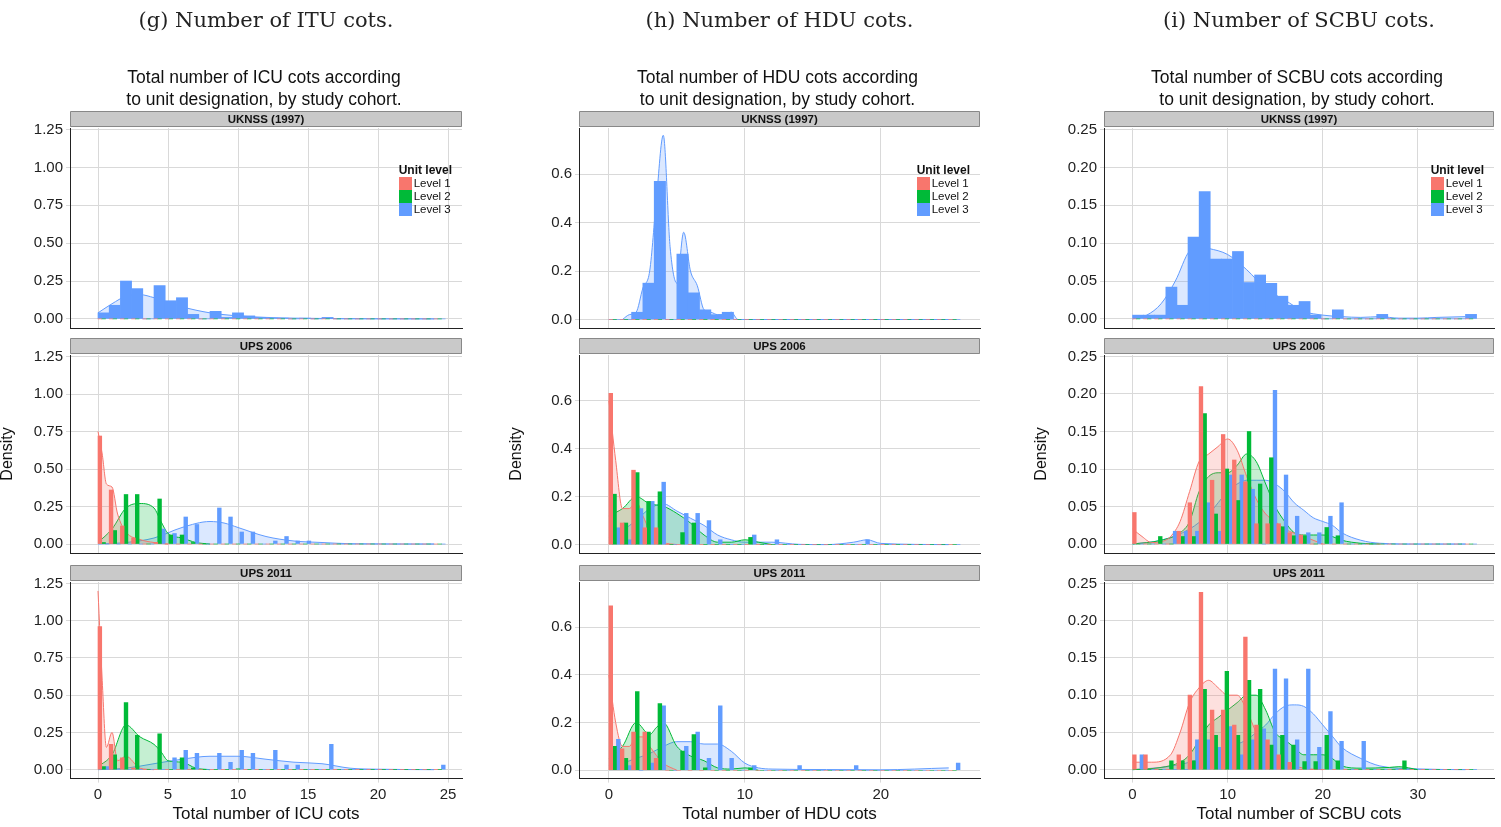 The image size is (1501, 827). Describe the element at coordinates (266, 20) in the screenshot. I see `text: (g) Number of ITU cots.` at that location.